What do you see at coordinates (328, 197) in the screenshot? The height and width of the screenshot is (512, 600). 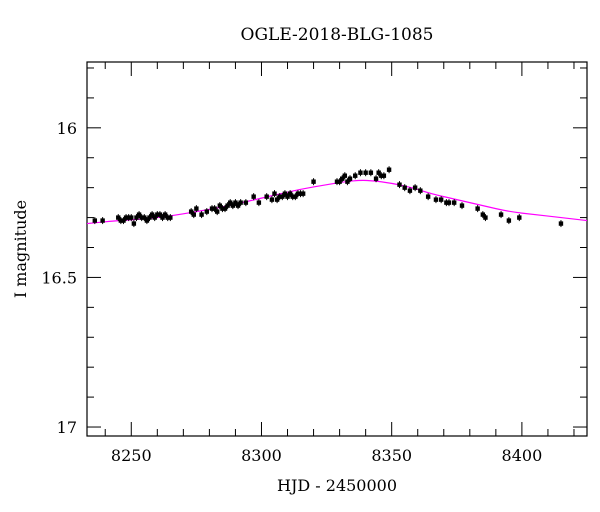 I see `data-points` at bounding box center [328, 197].